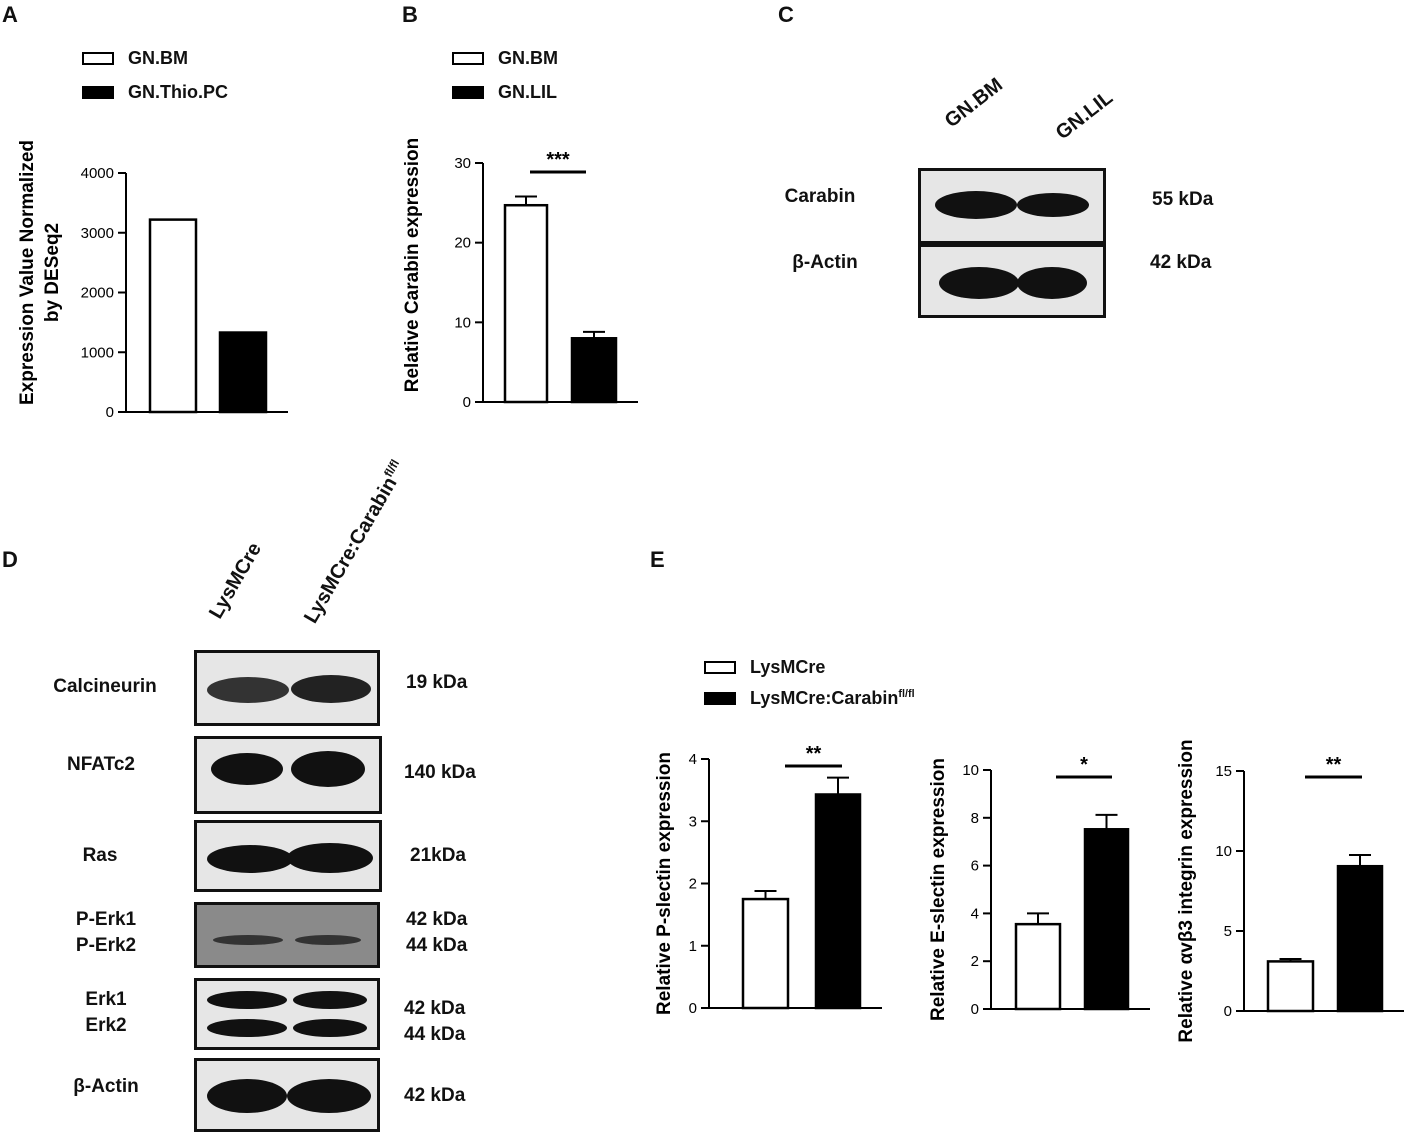 Image resolution: width=1407 pixels, height=1134 pixels. What do you see at coordinates (288, 775) in the screenshot?
I see `blot-nfatc2` at bounding box center [288, 775].